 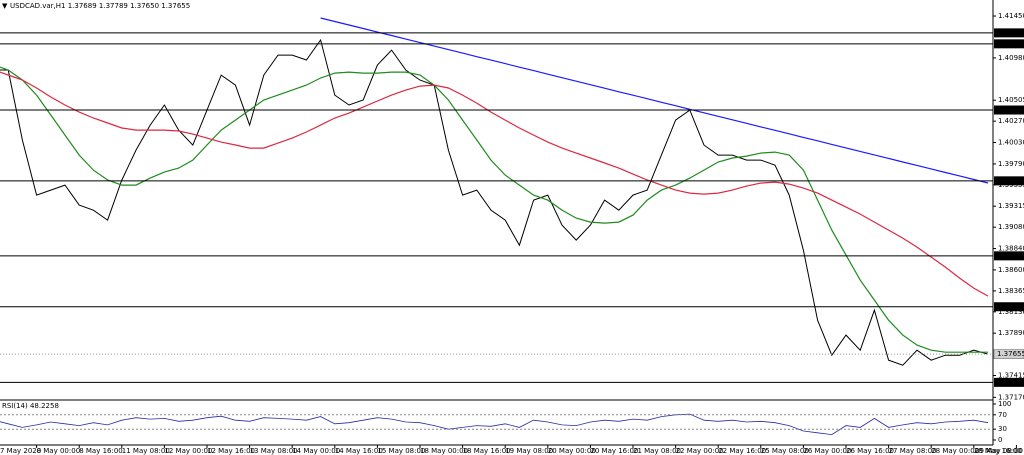 I want to click on y-tick-label: 1.40030, so click(x=1011, y=143).